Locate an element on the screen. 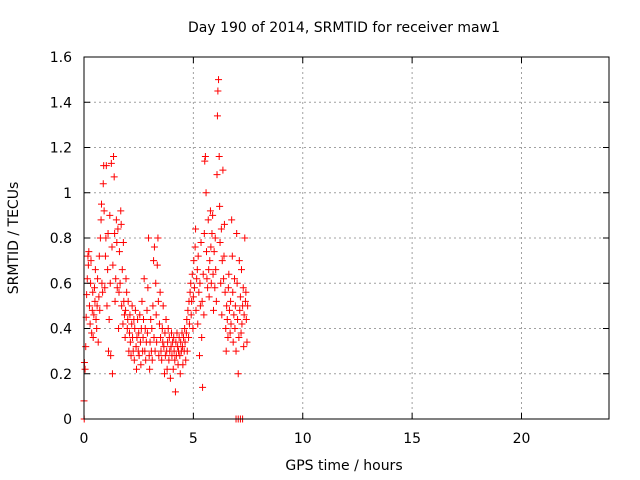  y-tick-label: 1.2 is located at coordinates (61, 149).